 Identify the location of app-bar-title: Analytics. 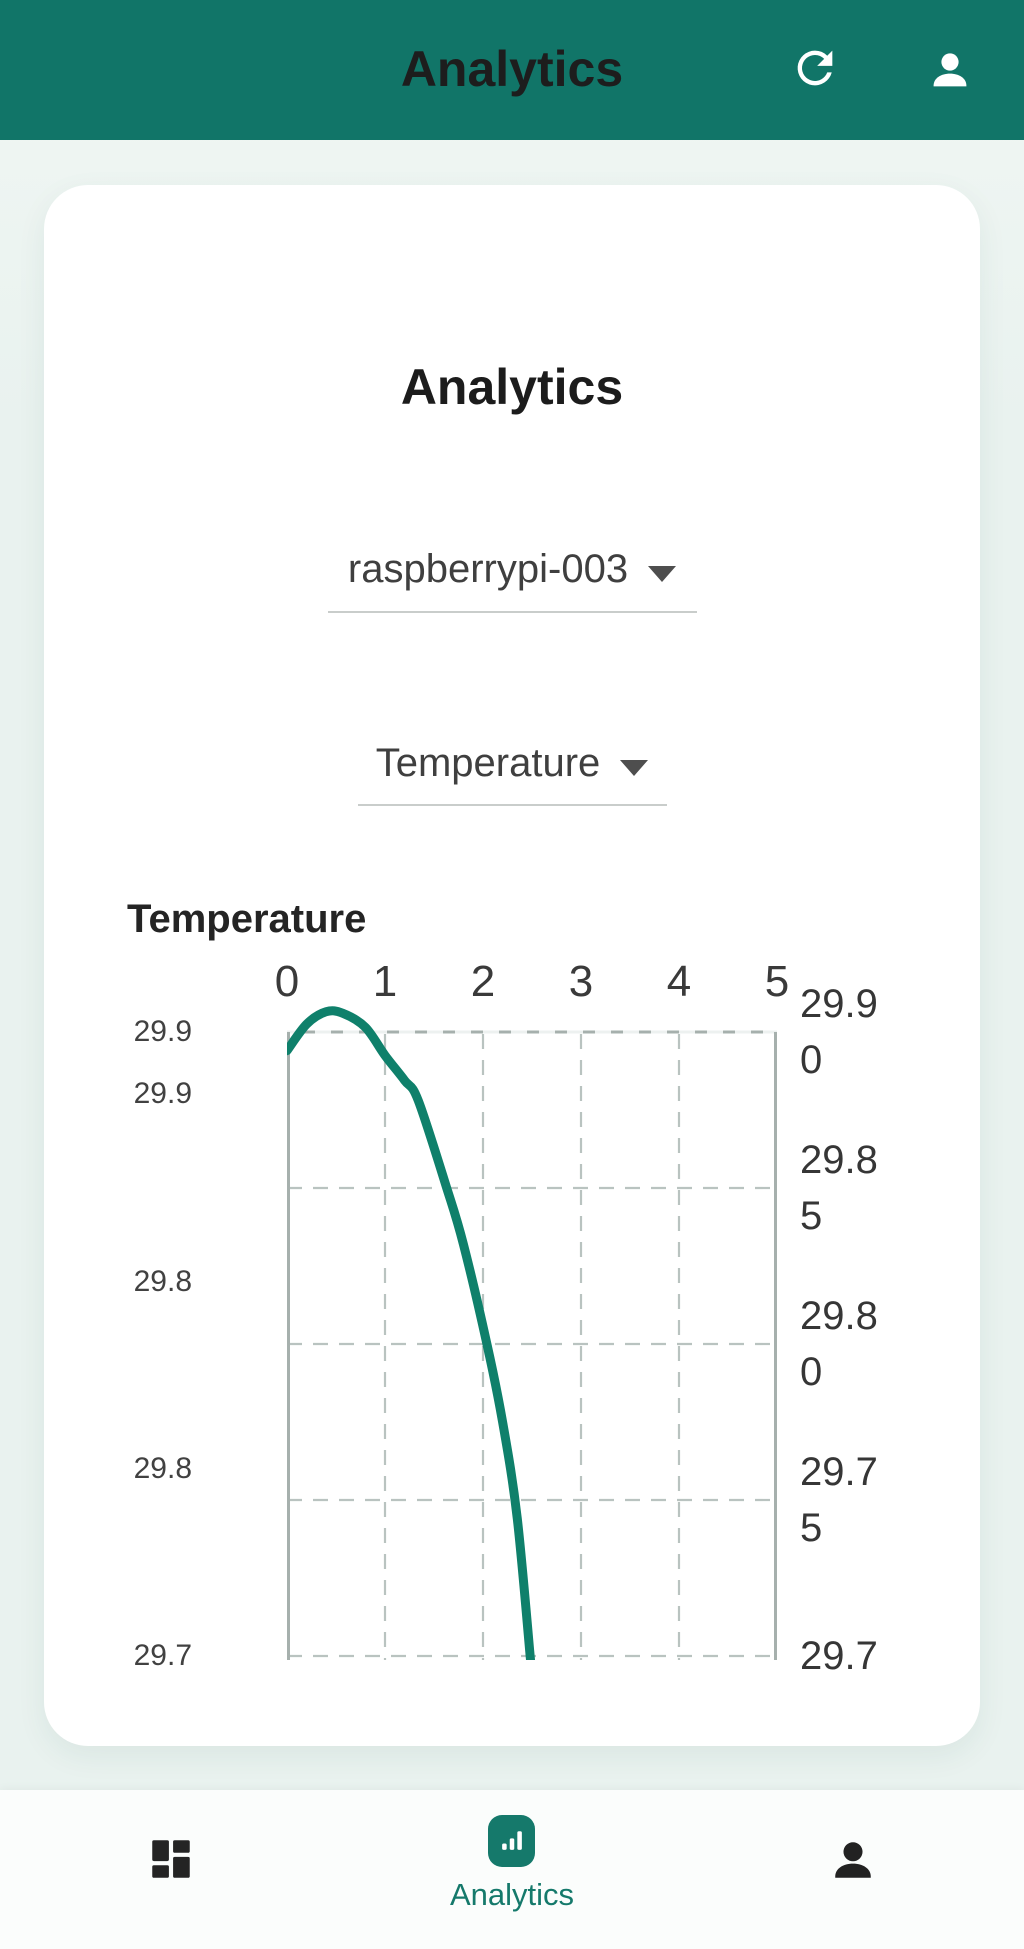
(512, 69).